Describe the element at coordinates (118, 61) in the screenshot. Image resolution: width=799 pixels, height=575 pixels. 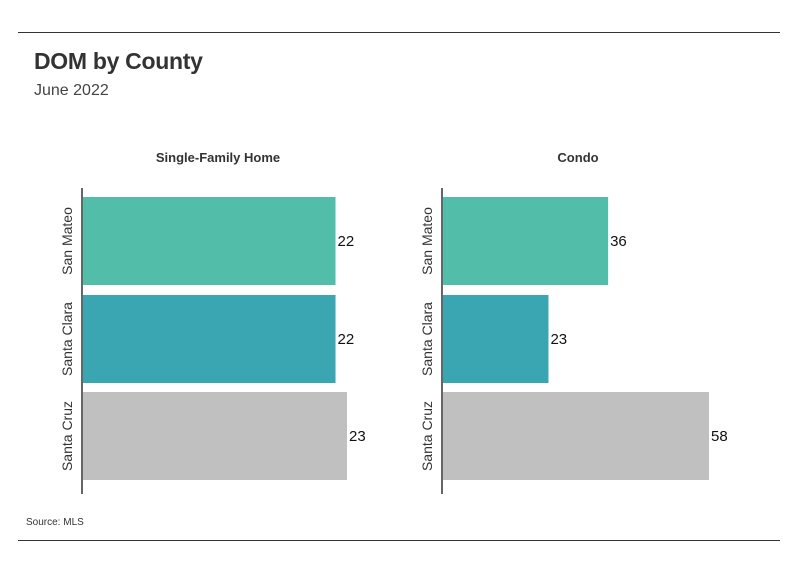
I see `chart-title: DOM by County` at that location.